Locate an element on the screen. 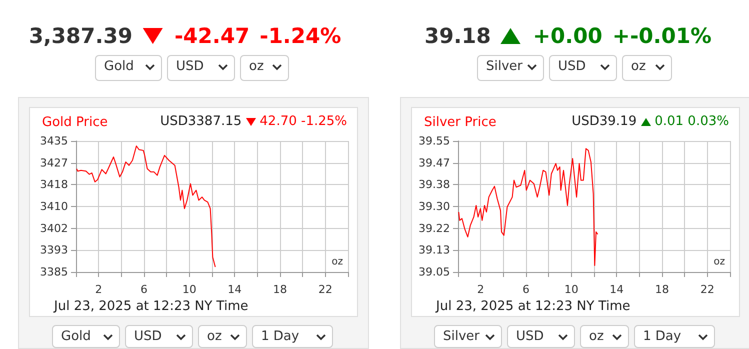  y-tick-label: 3435 is located at coordinates (54, 141).